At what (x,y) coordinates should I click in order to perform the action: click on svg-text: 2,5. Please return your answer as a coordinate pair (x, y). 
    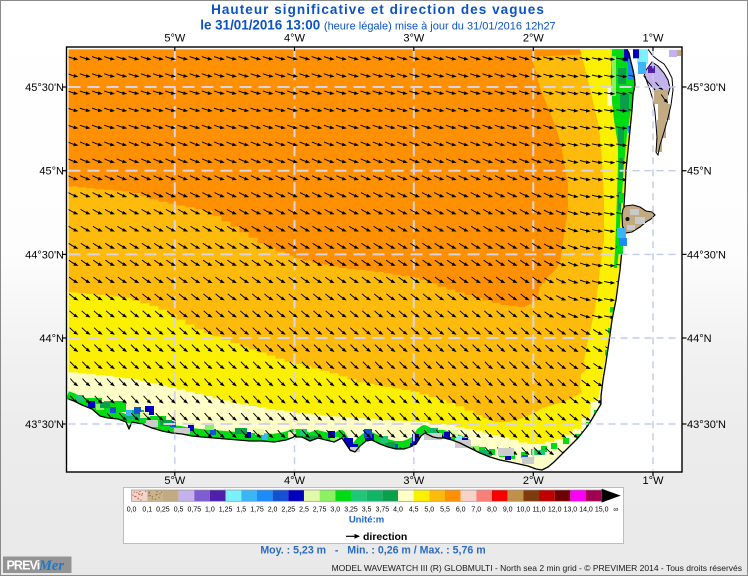
    Looking at the image, I should click on (304, 510).